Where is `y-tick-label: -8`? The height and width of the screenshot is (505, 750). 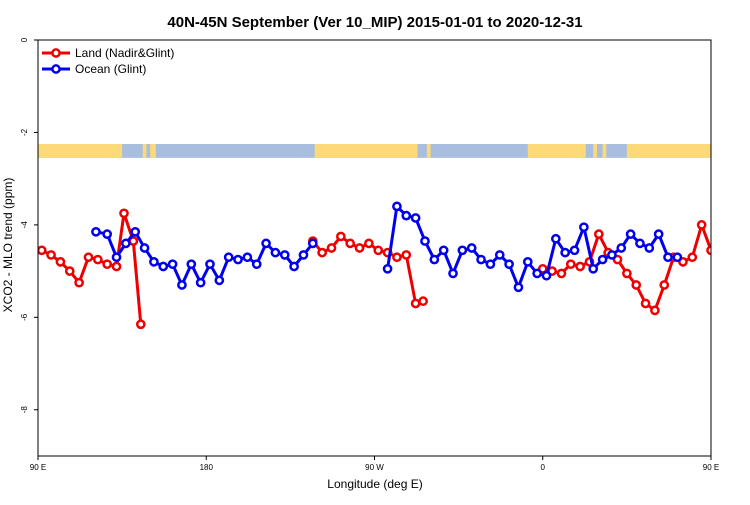
y-tick-label: -8 is located at coordinates (24, 410).